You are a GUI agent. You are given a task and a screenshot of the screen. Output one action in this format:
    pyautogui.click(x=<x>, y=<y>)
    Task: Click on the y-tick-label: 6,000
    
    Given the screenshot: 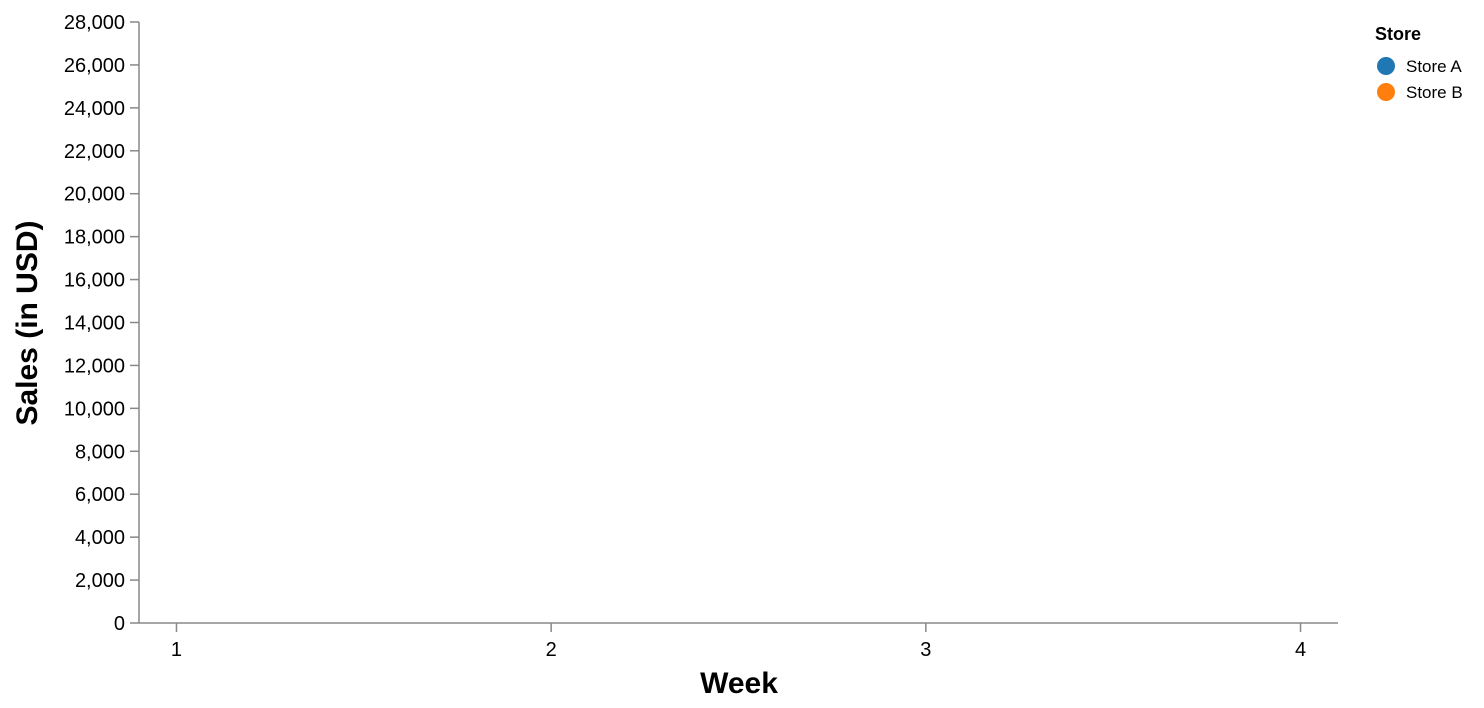 What is the action you would take?
    pyautogui.click(x=100, y=495)
    